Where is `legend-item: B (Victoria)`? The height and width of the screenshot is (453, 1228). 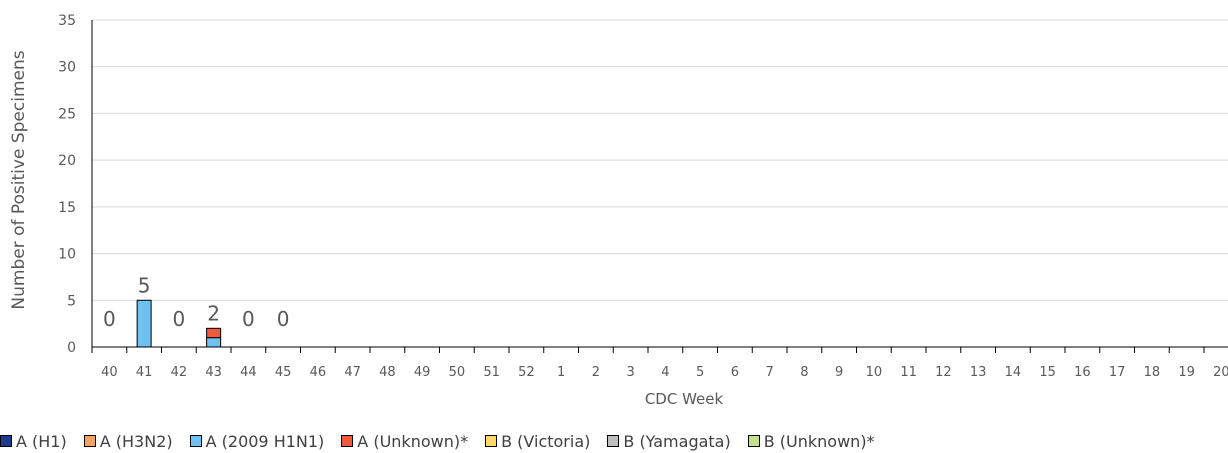
legend-item: B (Victoria) is located at coordinates (537, 441).